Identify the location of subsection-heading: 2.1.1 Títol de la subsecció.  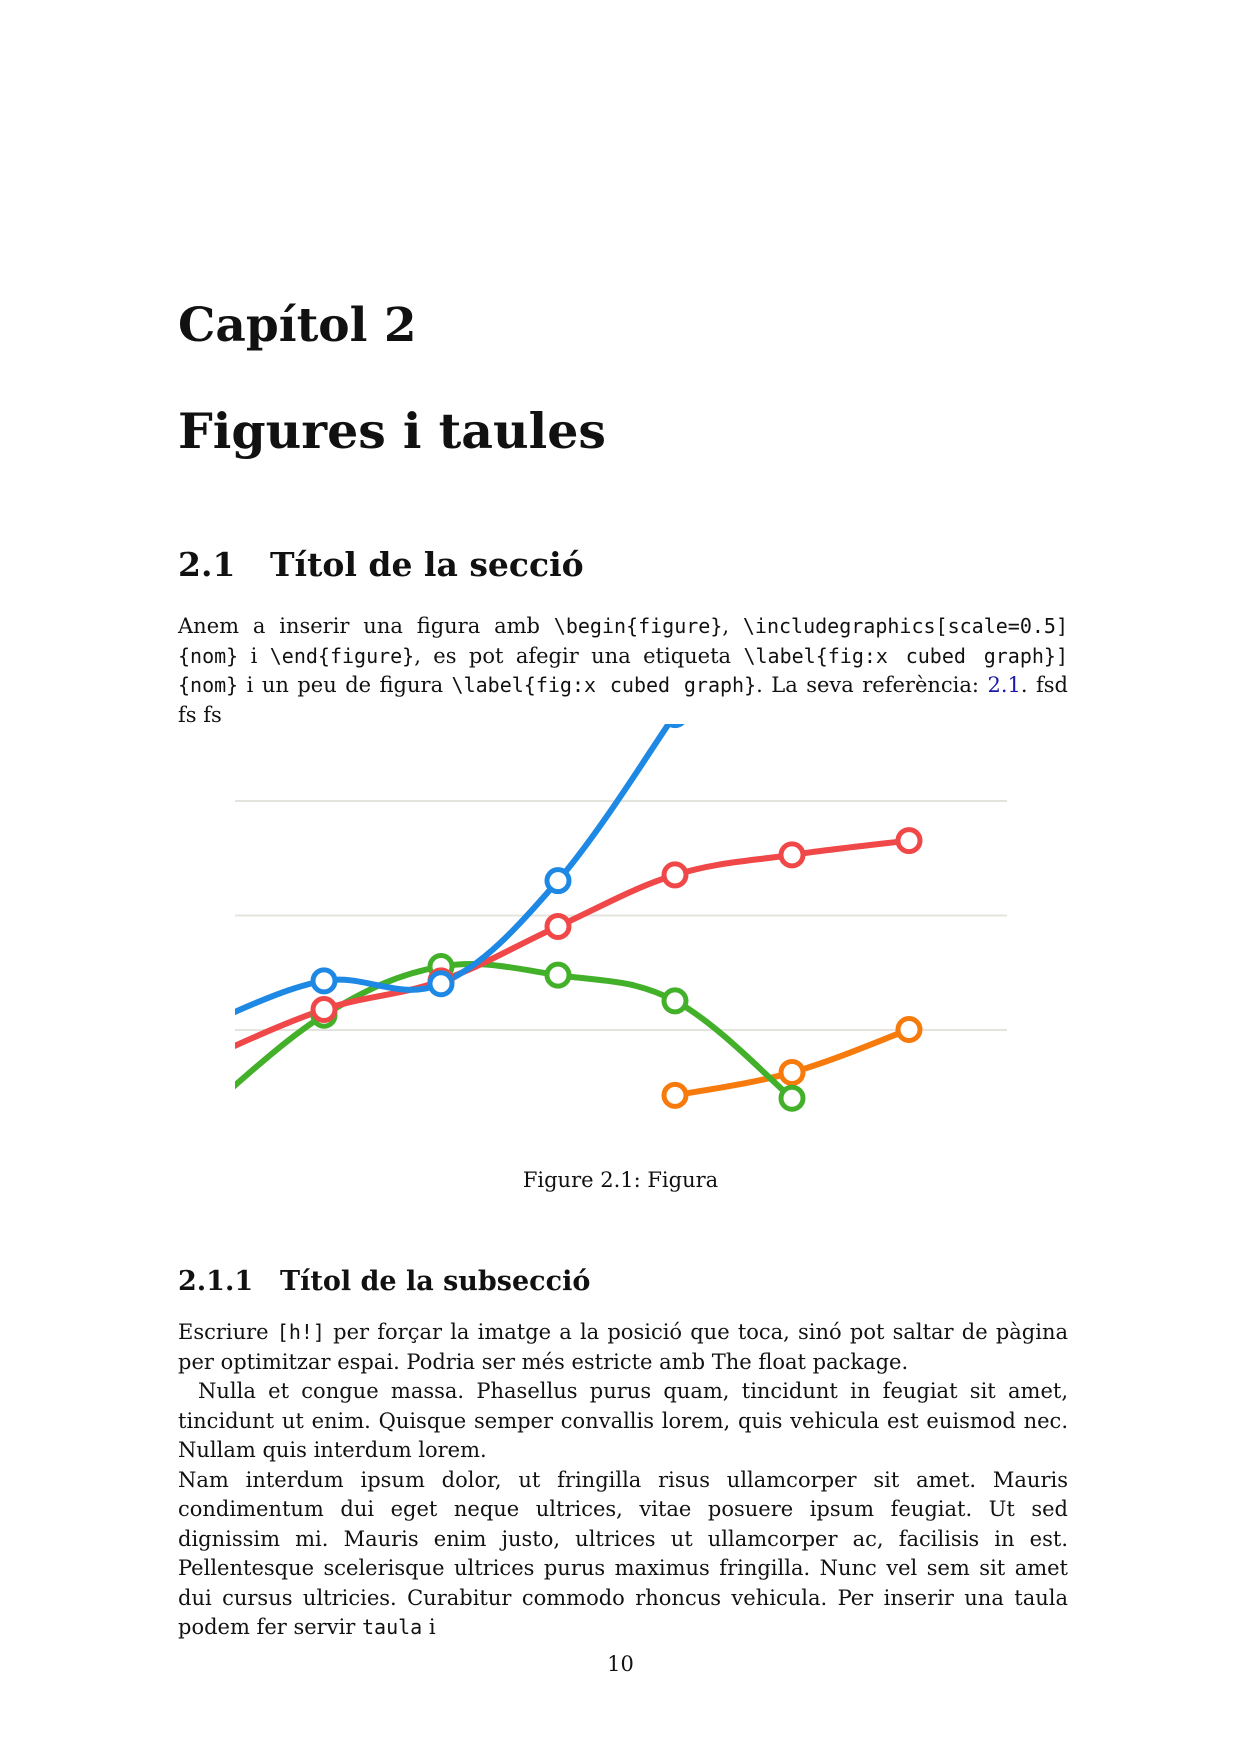
(384, 1282).